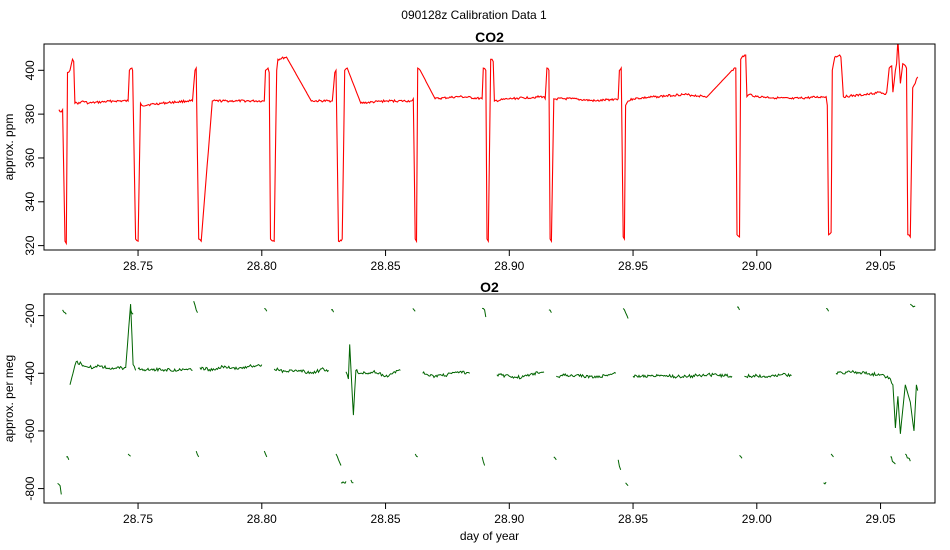 This screenshot has height=550, width=950. Describe the element at coordinates (881, 266) in the screenshot. I see `co2-x-tick-label: 29.05` at that location.